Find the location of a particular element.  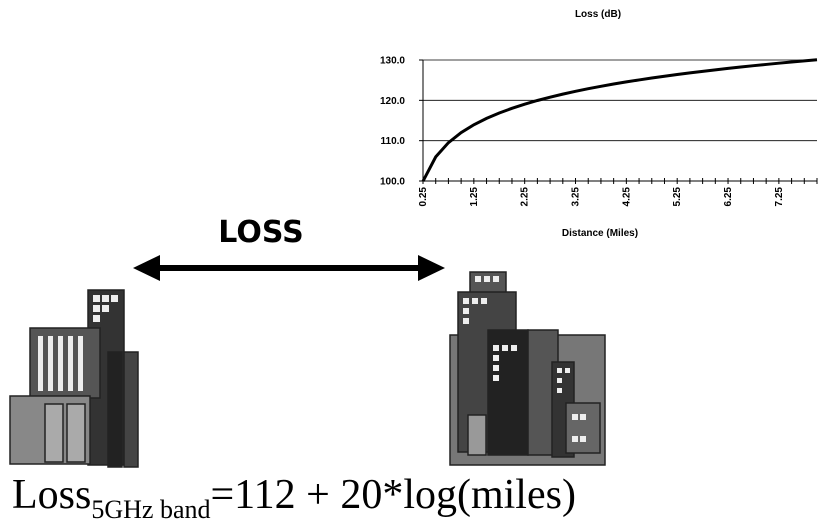

double-arrow is located at coordinates (289, 268).